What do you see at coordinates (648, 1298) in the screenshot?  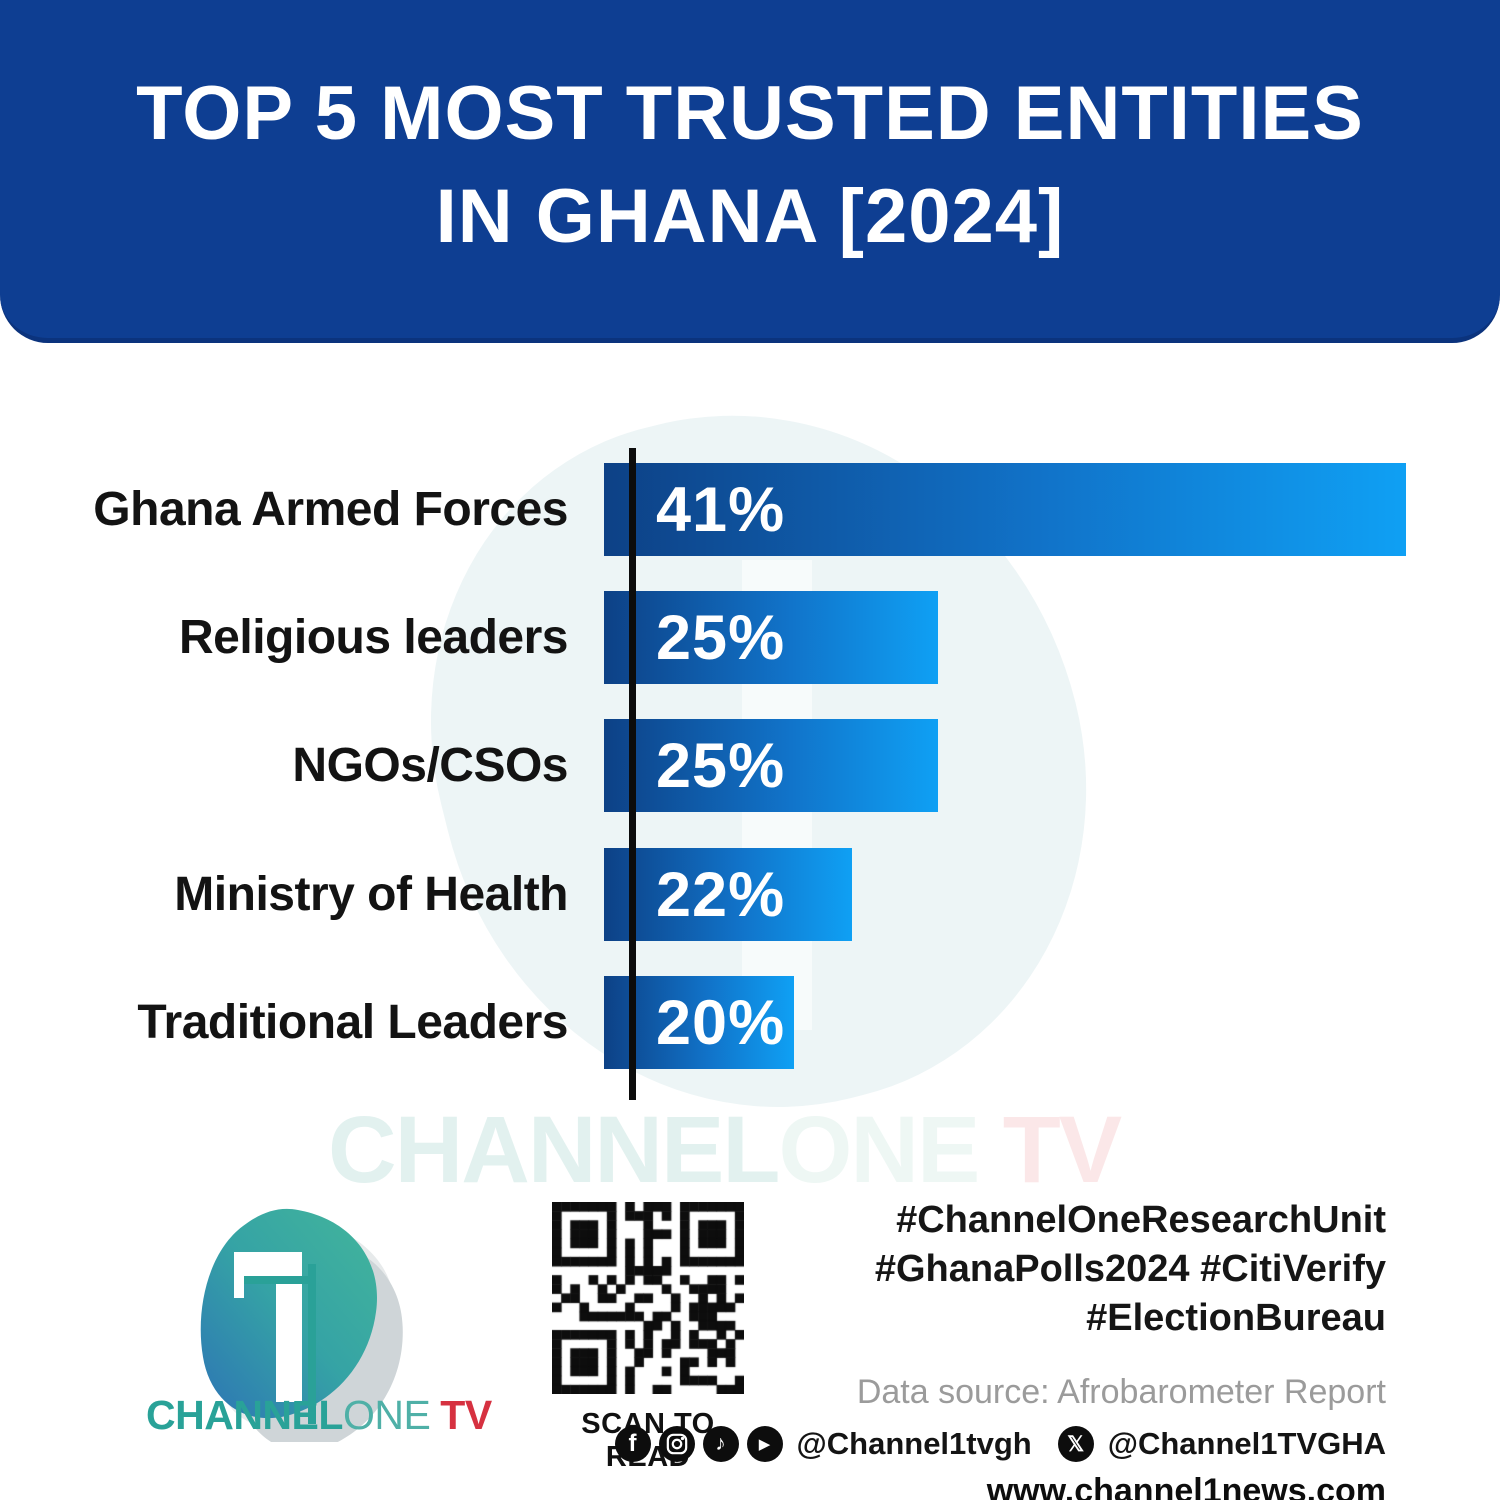 I see `qr-code` at bounding box center [648, 1298].